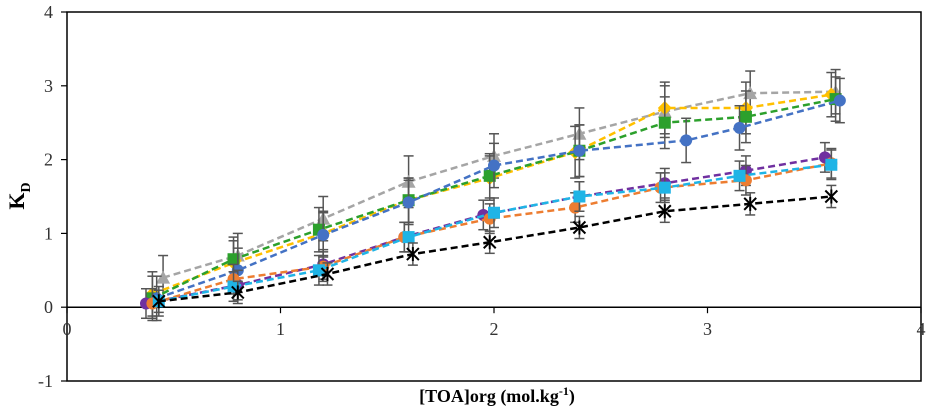  I want to click on y-axis-title: KD, so click(19, 195).